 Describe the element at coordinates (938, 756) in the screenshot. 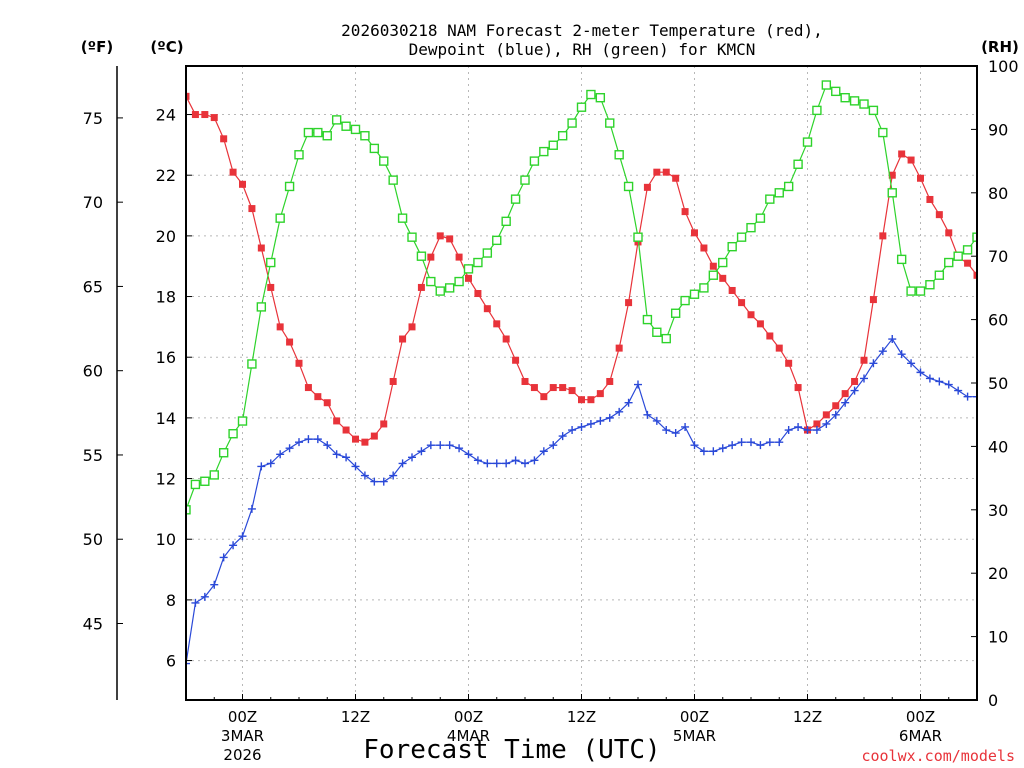

I see `credit-text: coolwx.com/models` at that location.